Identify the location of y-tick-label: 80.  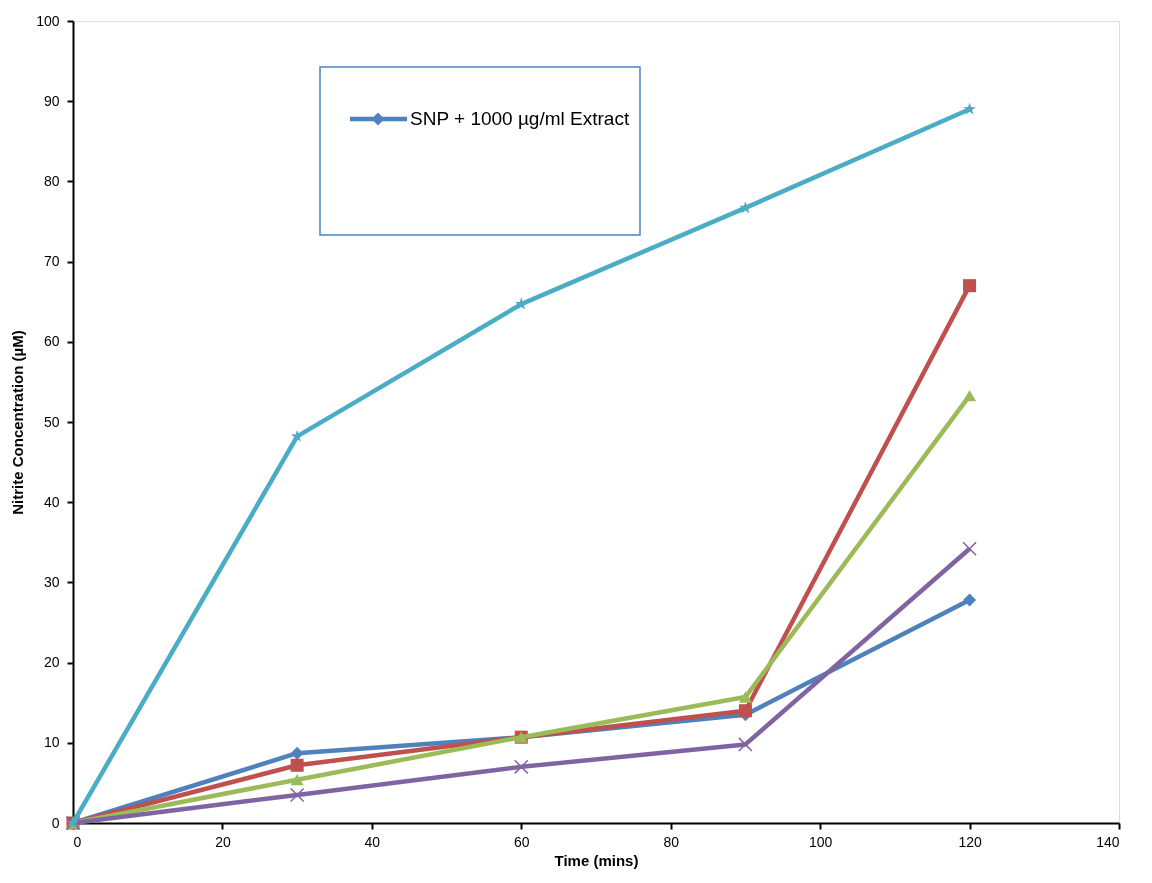
(51, 180).